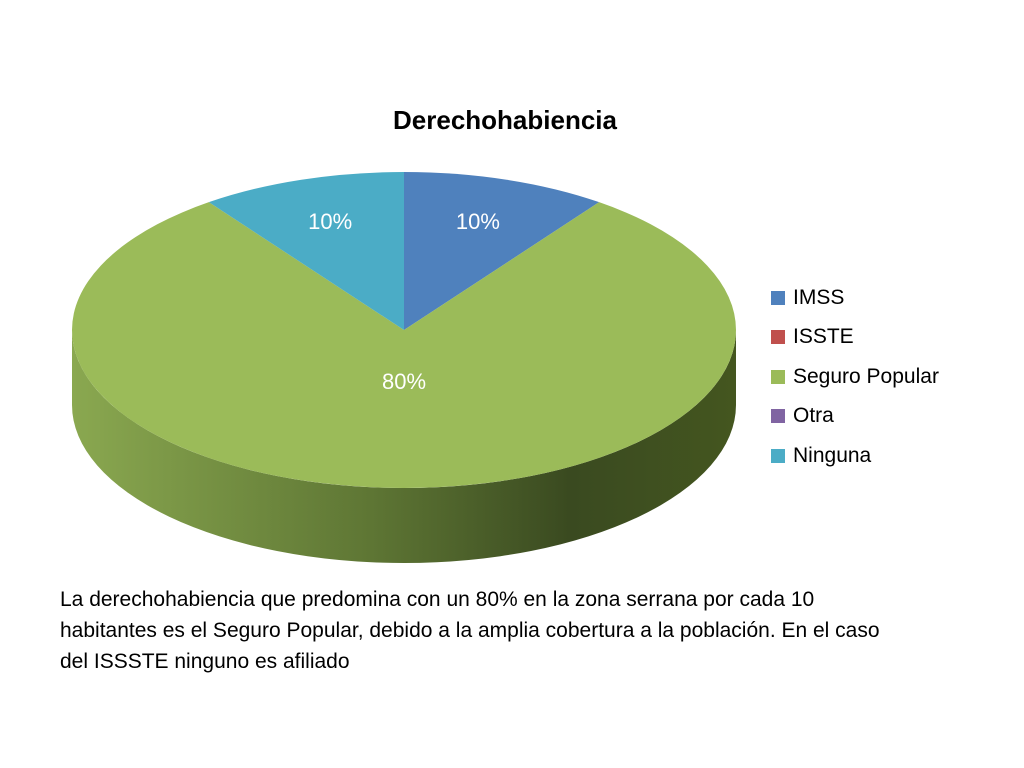  I want to click on legend-item-seguro-popular: Seguro Popular, so click(855, 377).